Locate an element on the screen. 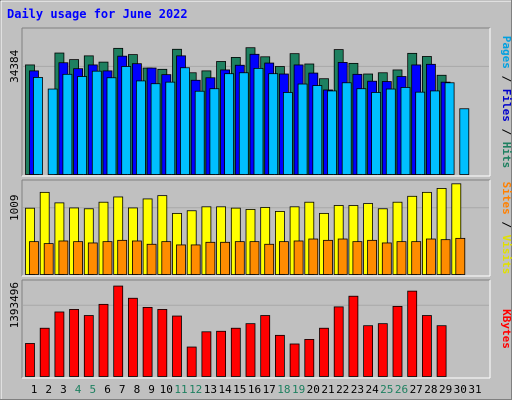 The width and height of the screenshot is (512, 404). x-tick-label-day-20: 20 is located at coordinates (313, 389).